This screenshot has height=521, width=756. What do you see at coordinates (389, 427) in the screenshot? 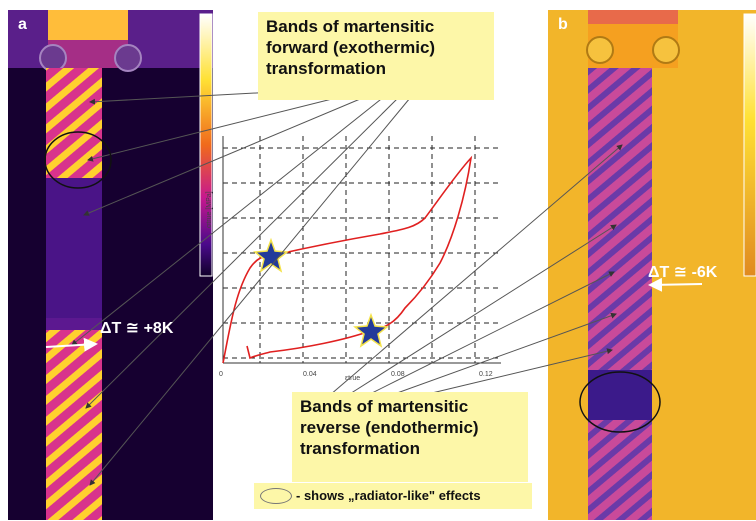
I see `callout-reverse-line-2: reverse (endothermic)` at bounding box center [389, 427].